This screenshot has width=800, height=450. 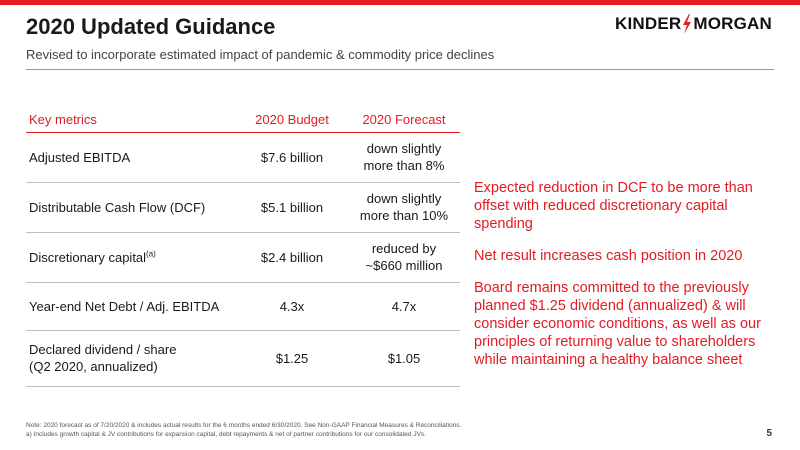 What do you see at coordinates (404, 157) in the screenshot?
I see `forecast-cell: down slightly more than 8%` at bounding box center [404, 157].